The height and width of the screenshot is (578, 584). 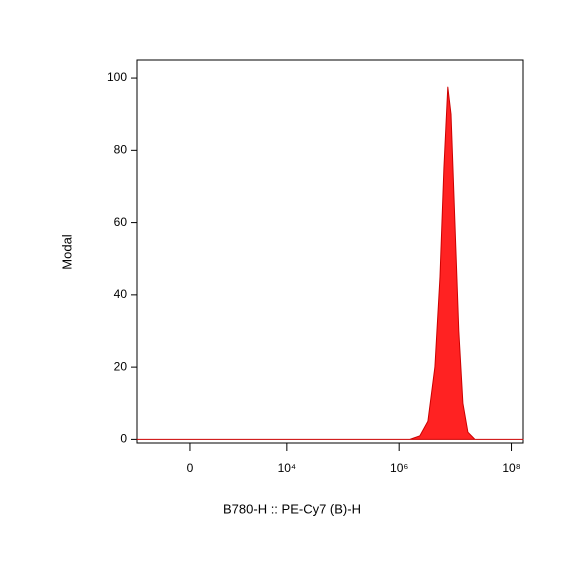 I want to click on x-axis-label: B780-H :: PE-Cy7 (B)-H, so click(x=292, y=508).